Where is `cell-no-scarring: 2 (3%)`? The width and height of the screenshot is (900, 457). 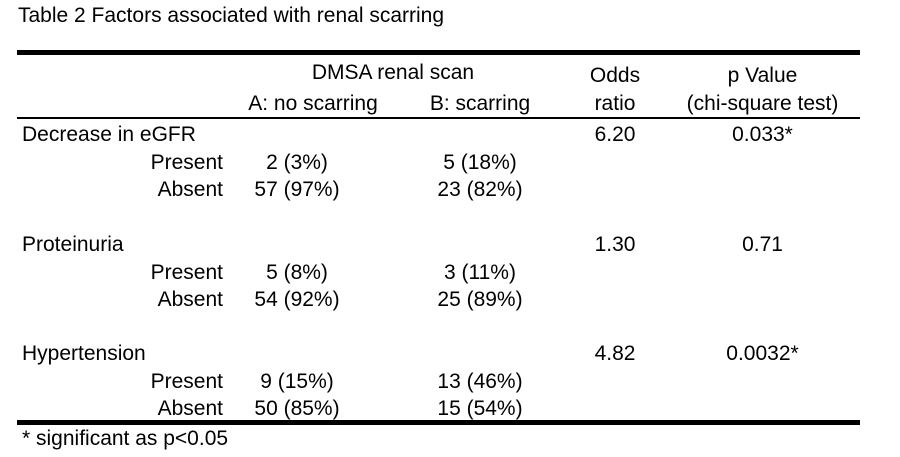
cell-no-scarring: 2 (3%) is located at coordinates (297, 162).